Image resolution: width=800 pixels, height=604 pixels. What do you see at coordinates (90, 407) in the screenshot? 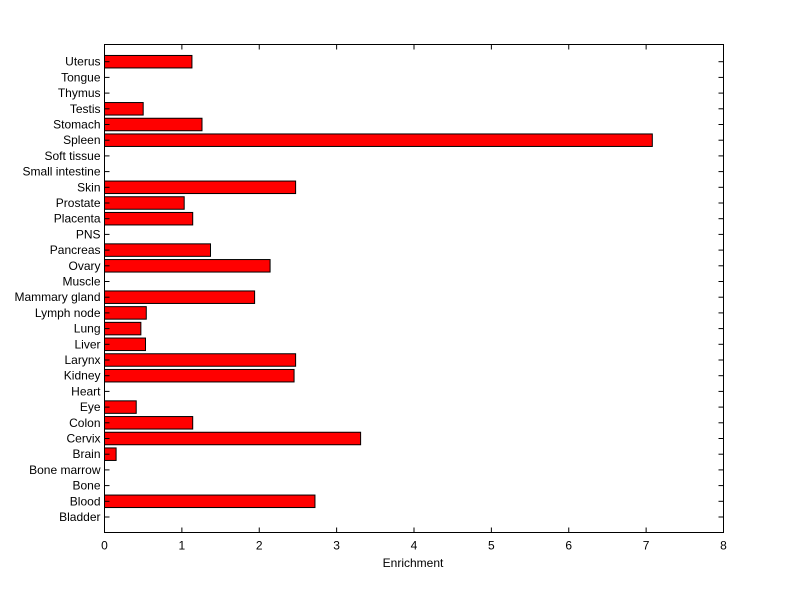
I see `y-tick-label: Eye` at bounding box center [90, 407].